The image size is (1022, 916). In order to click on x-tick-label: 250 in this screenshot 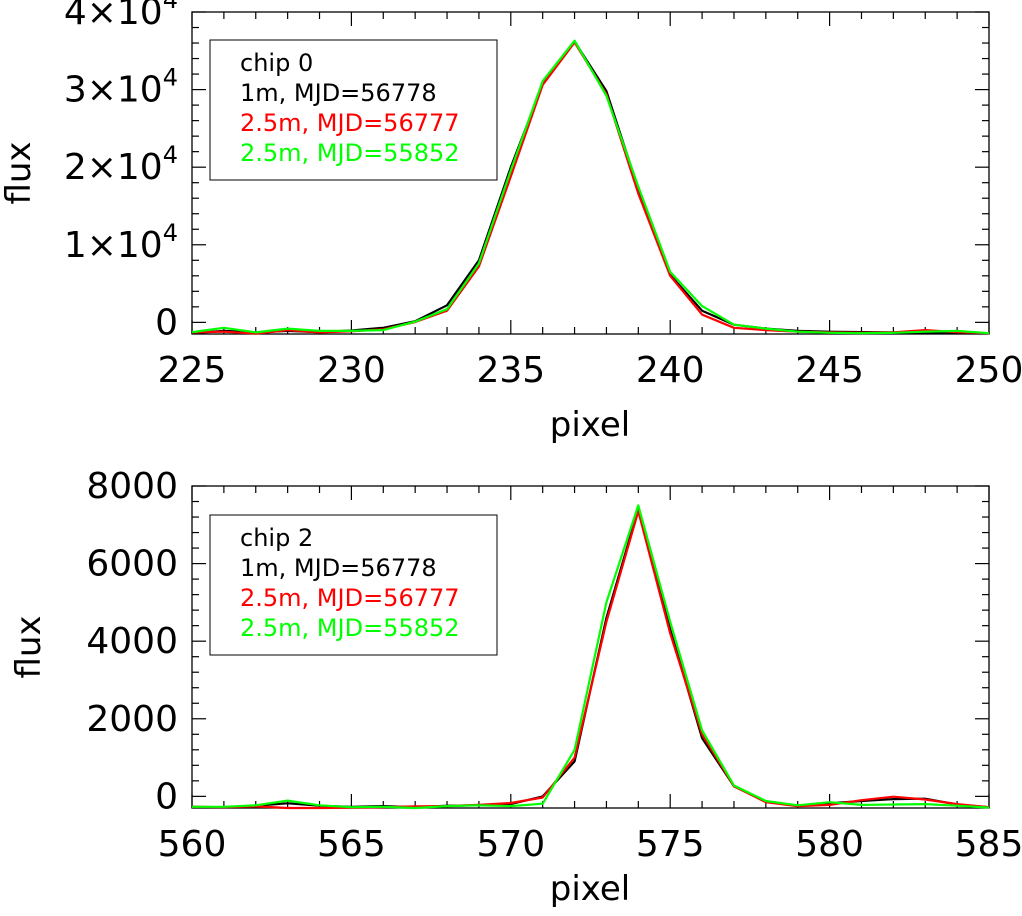, I will do `click(988, 370)`.